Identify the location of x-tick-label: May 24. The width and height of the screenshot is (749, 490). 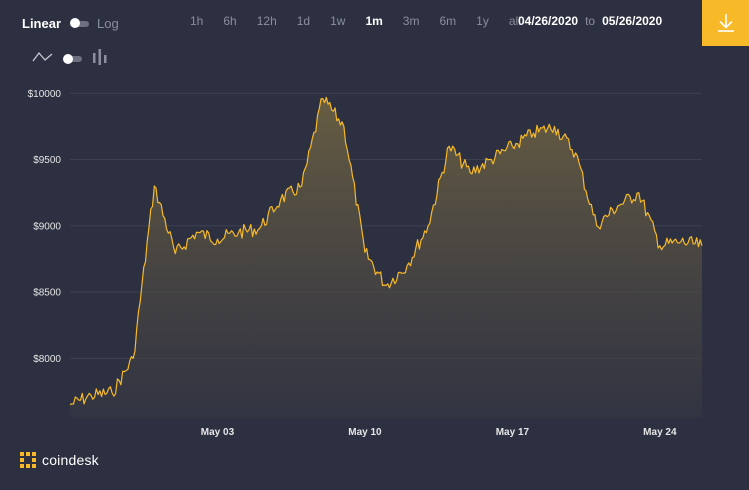
(660, 432).